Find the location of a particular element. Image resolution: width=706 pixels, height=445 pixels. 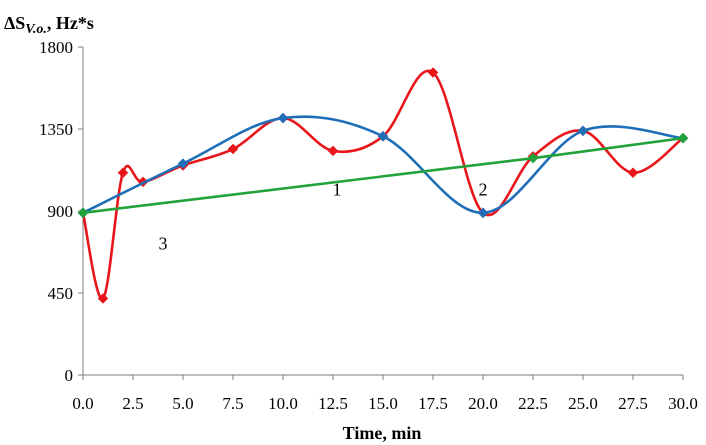

x-tick-label: 27.5 is located at coordinates (633, 403).